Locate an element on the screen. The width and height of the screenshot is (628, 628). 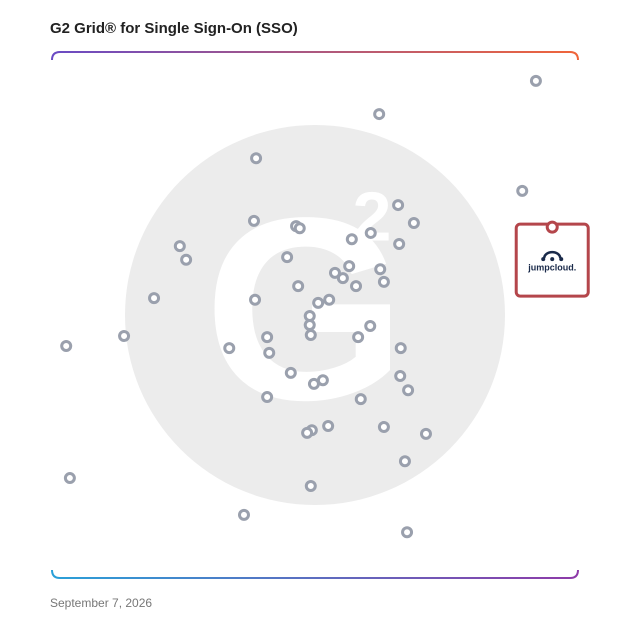
date: September 7, 2026 is located at coordinates (101, 603).